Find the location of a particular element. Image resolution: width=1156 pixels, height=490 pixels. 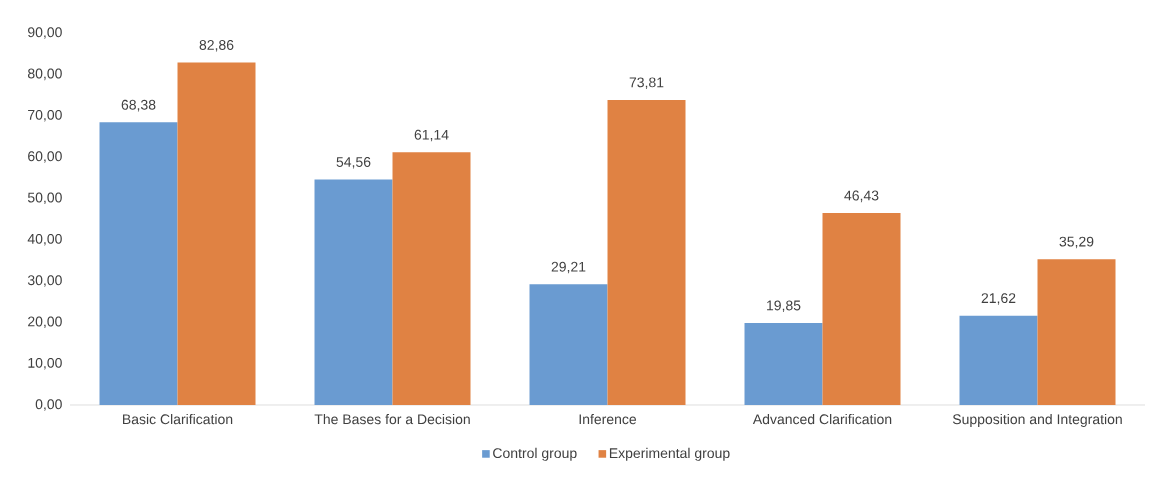

data-label: 46,43 is located at coordinates (861, 196).